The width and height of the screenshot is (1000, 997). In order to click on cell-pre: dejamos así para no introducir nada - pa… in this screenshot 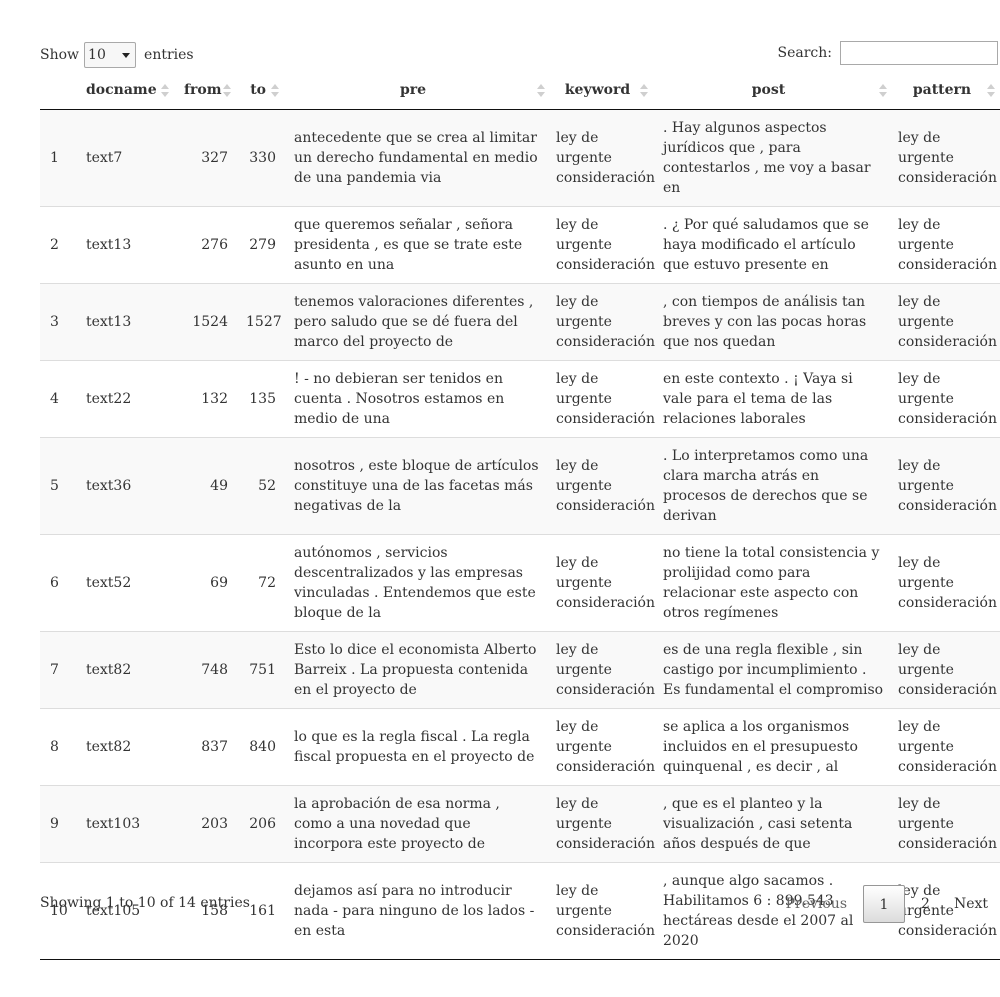, I will do `click(417, 910)`.